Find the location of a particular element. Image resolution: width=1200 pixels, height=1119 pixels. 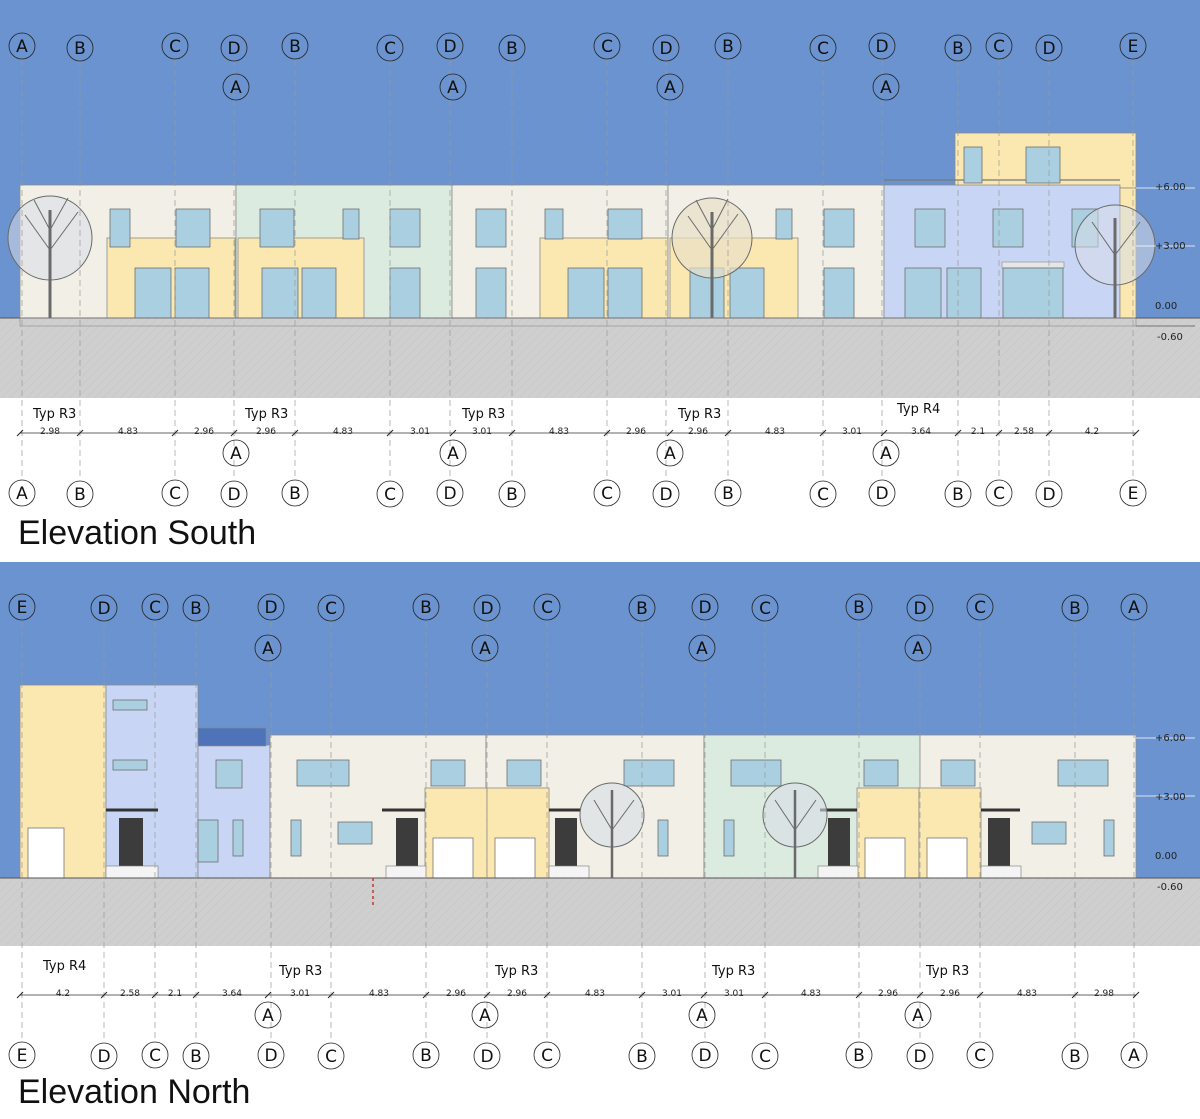

dim-label: 2.58 is located at coordinates (130, 994).